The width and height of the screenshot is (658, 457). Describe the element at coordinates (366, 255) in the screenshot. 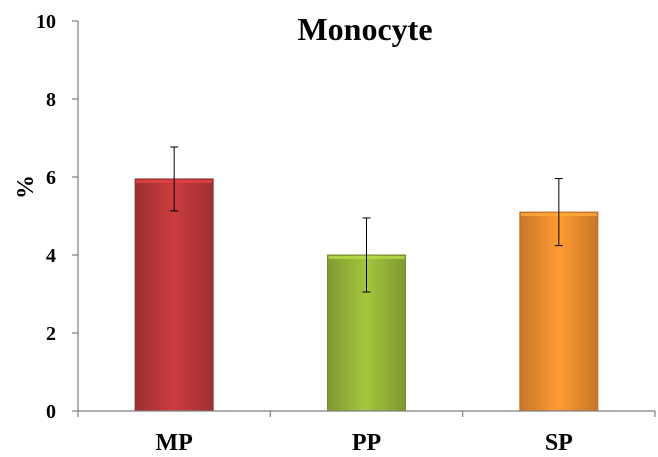

I see `error-bar-pp` at that location.